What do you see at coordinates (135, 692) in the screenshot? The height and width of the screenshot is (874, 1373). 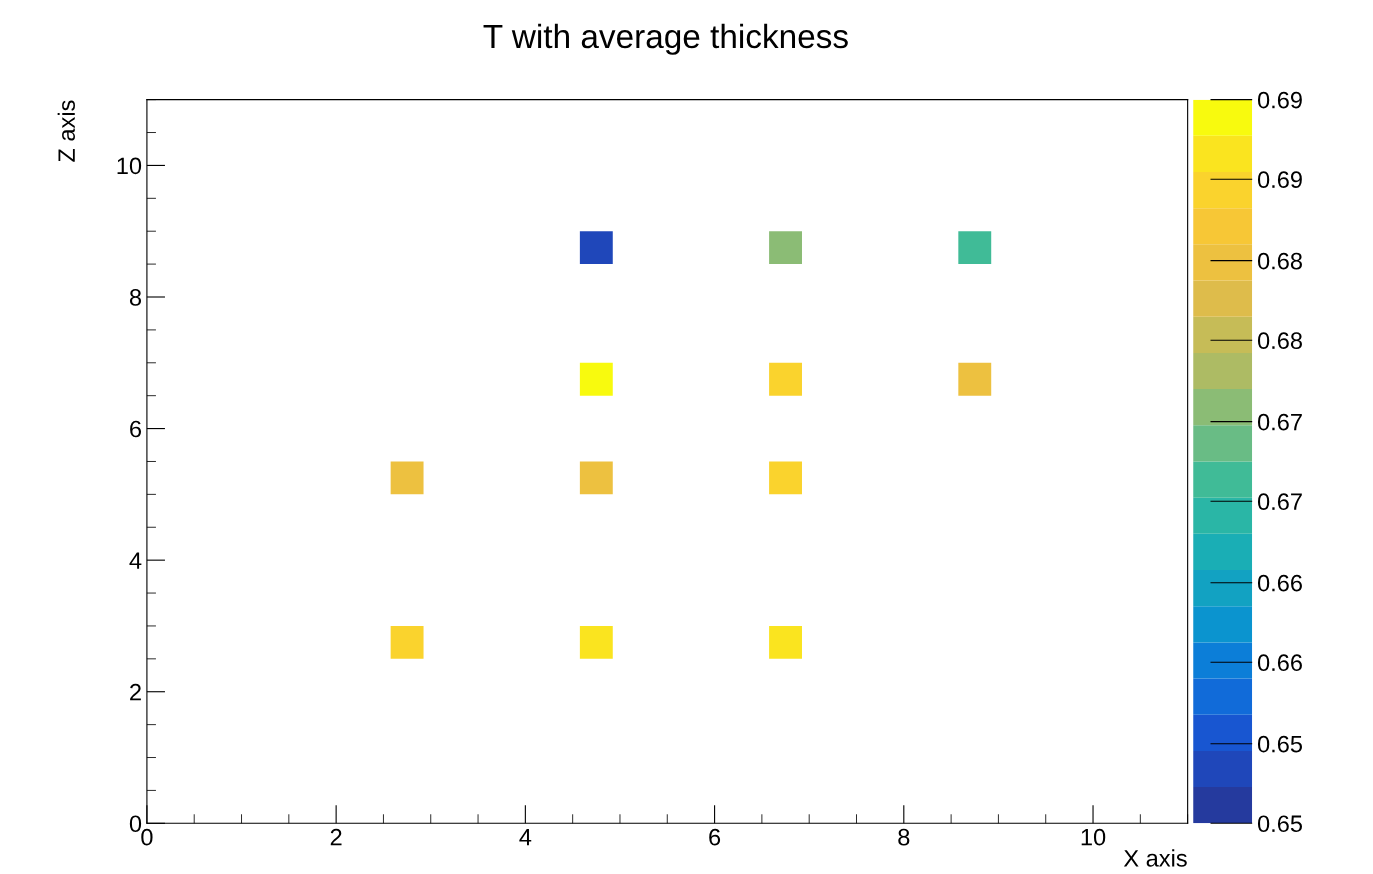 I see `y-tick-label: 2` at bounding box center [135, 692].